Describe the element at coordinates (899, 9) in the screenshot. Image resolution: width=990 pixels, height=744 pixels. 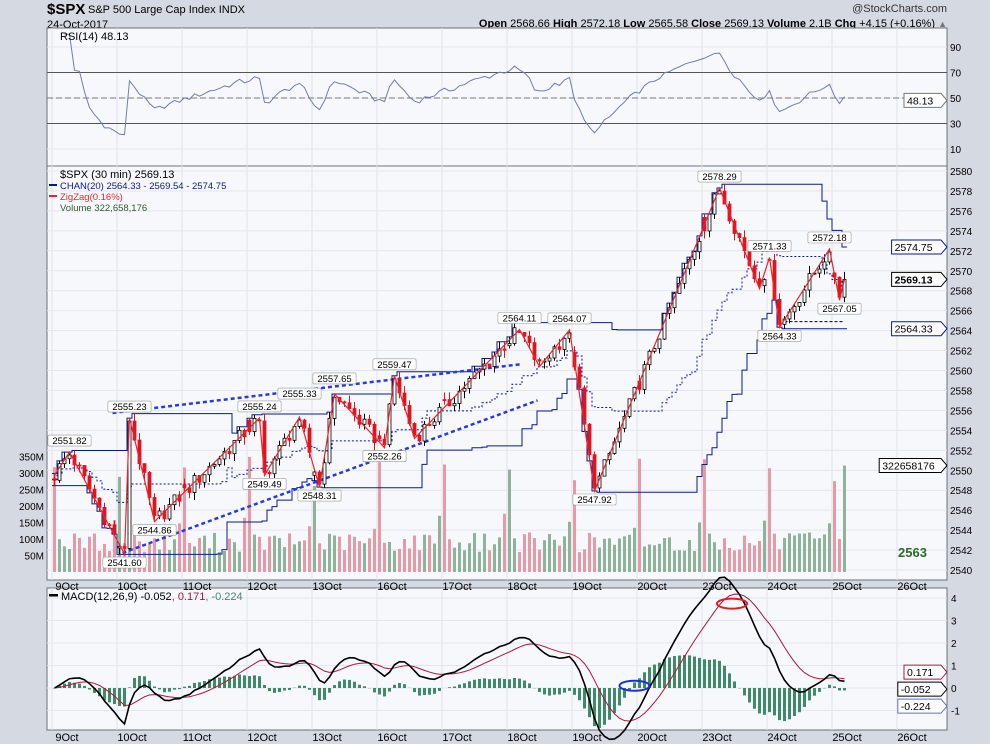
I see `copyright: @StockCharts.com` at that location.